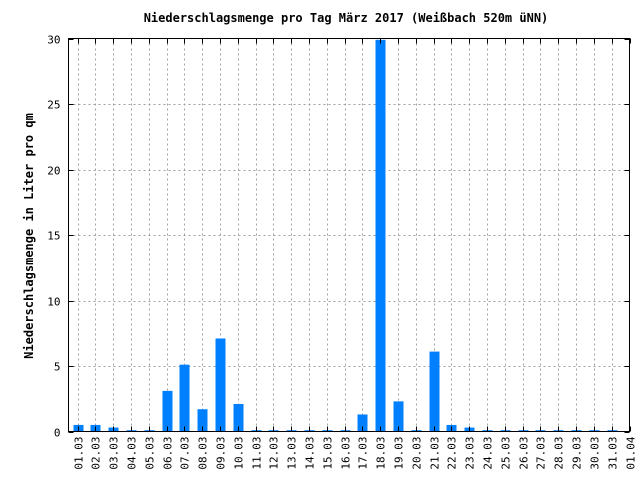 The width and height of the screenshot is (640, 480). Describe the element at coordinates (167, 411) in the screenshot. I see `bar-06.03` at that location.